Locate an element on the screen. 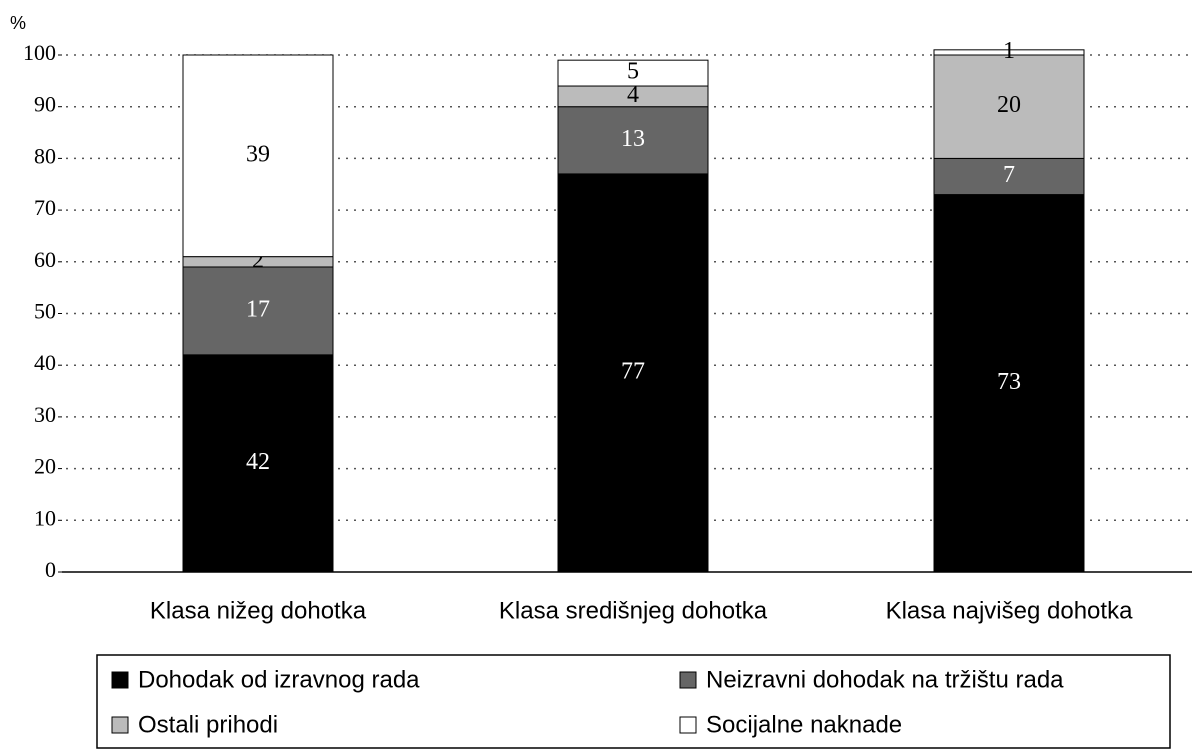  value-label: 73 is located at coordinates (1009, 382).